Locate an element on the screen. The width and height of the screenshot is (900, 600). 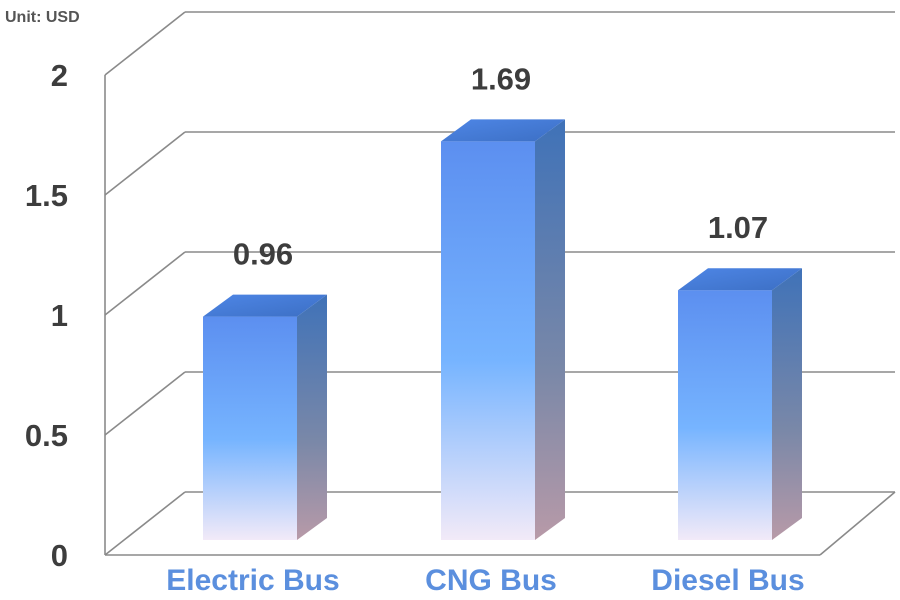
y-axis-ticks: 0 0.5 1 1.5 2 is located at coordinates (46, 315).